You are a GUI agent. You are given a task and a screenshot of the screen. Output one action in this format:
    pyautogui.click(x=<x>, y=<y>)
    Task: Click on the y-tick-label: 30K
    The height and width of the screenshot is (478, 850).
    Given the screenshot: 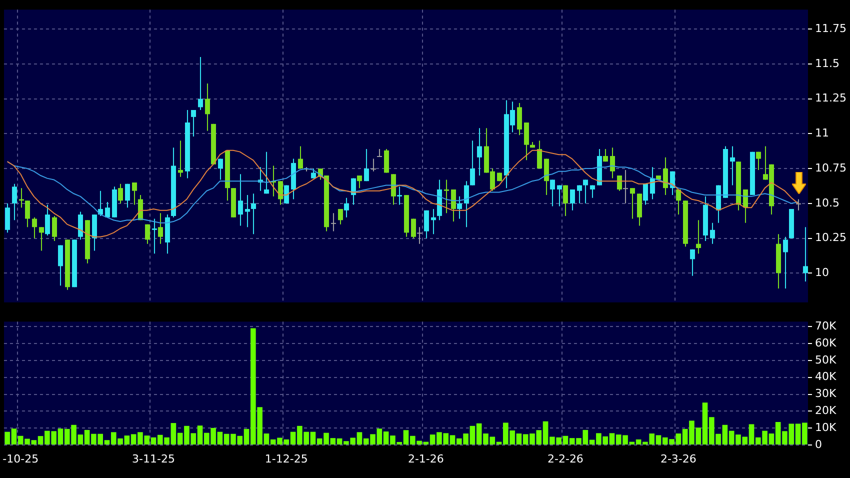 What is the action you would take?
    pyautogui.click(x=826, y=393)
    